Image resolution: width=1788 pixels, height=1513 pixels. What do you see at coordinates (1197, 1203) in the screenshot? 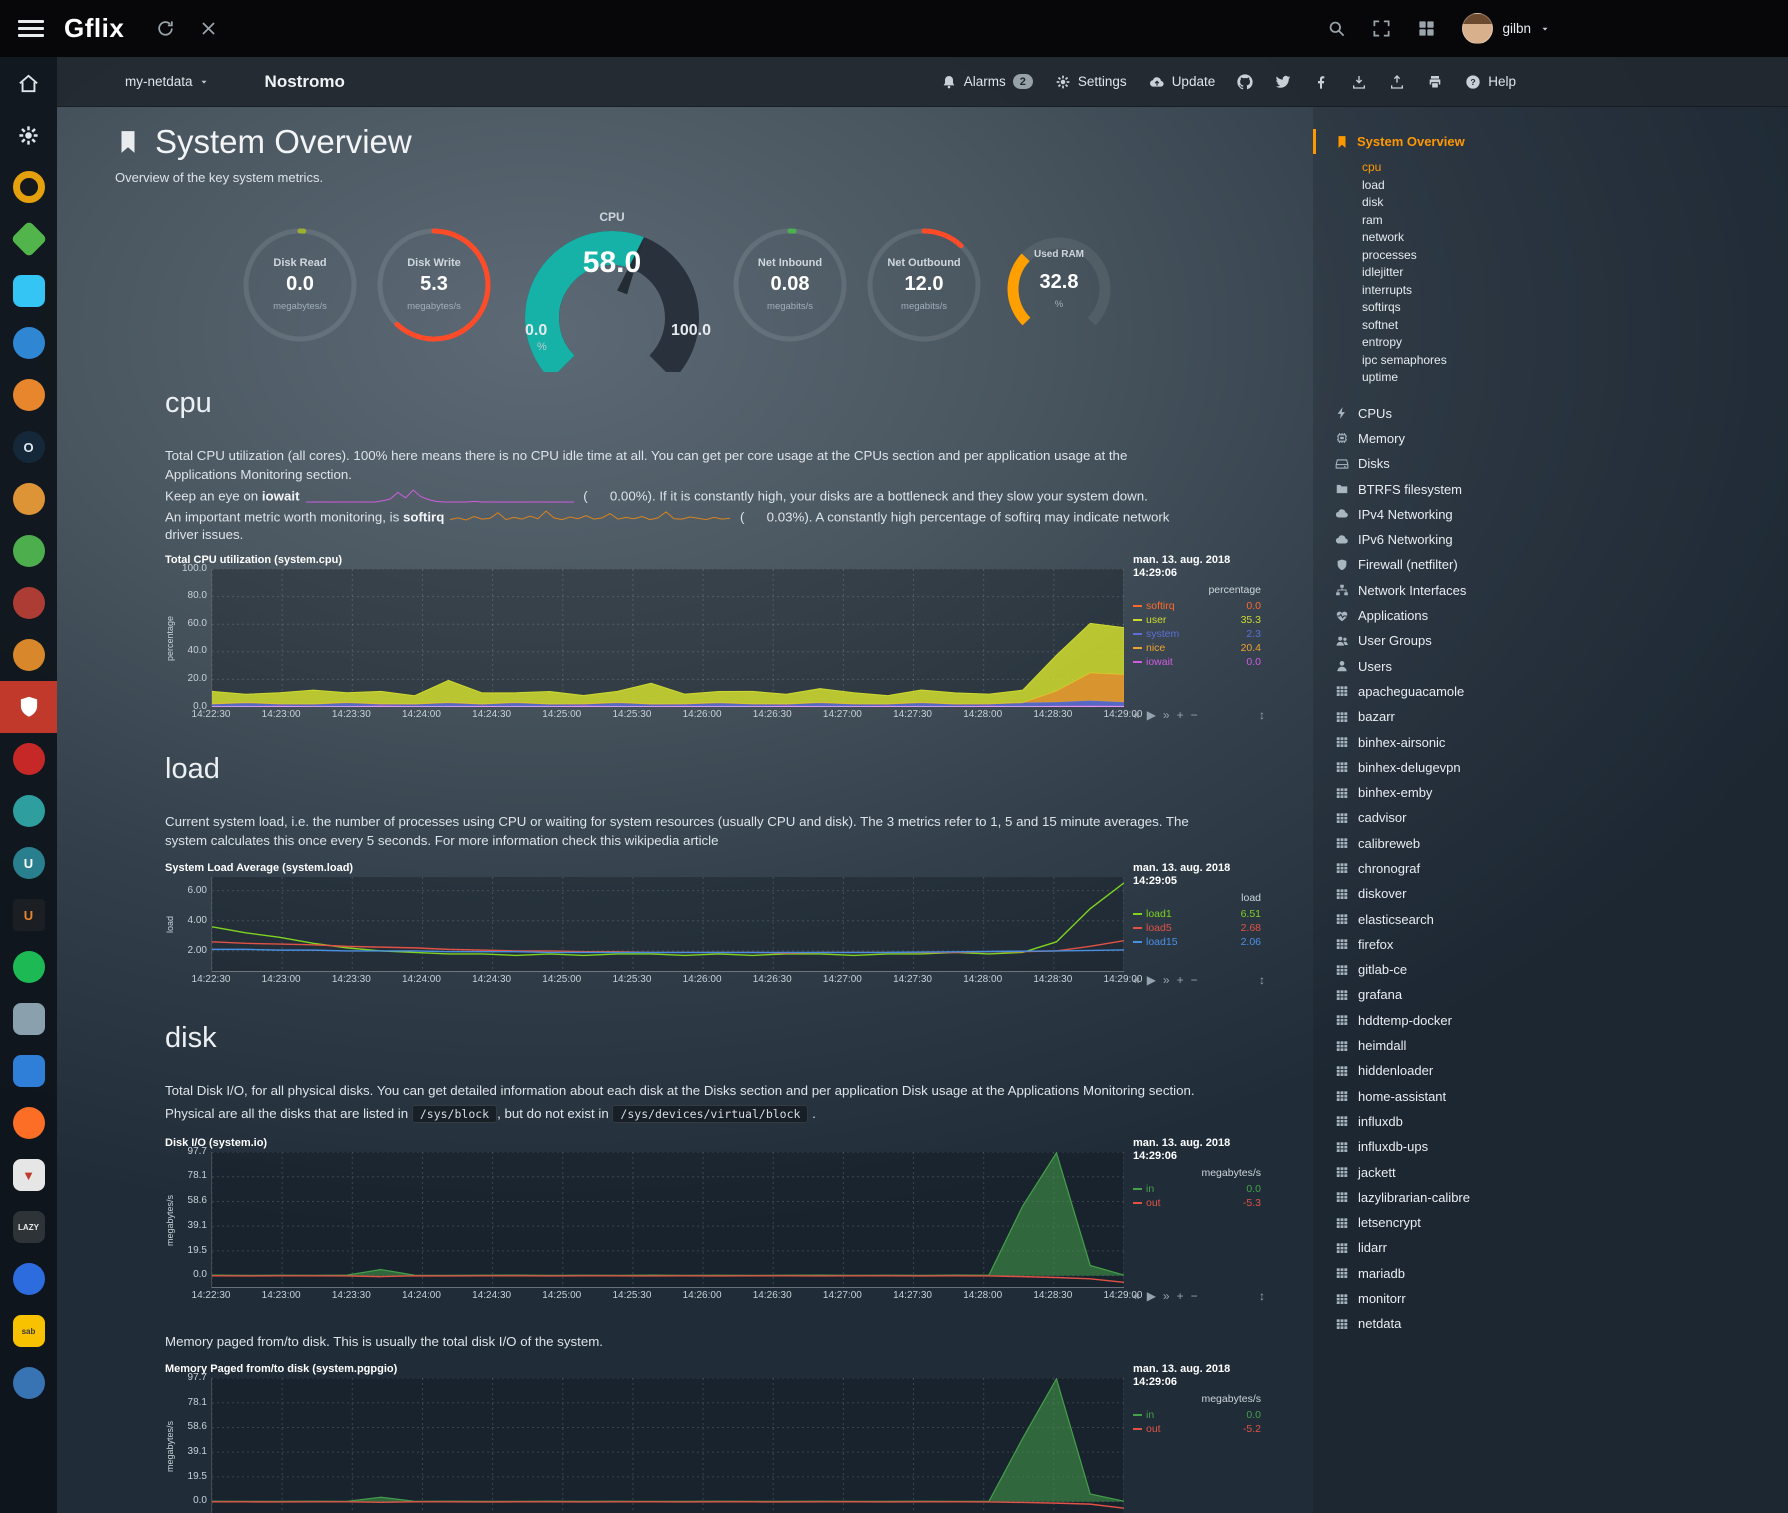
I see `legend-row-out: out -5.3` at bounding box center [1197, 1203].